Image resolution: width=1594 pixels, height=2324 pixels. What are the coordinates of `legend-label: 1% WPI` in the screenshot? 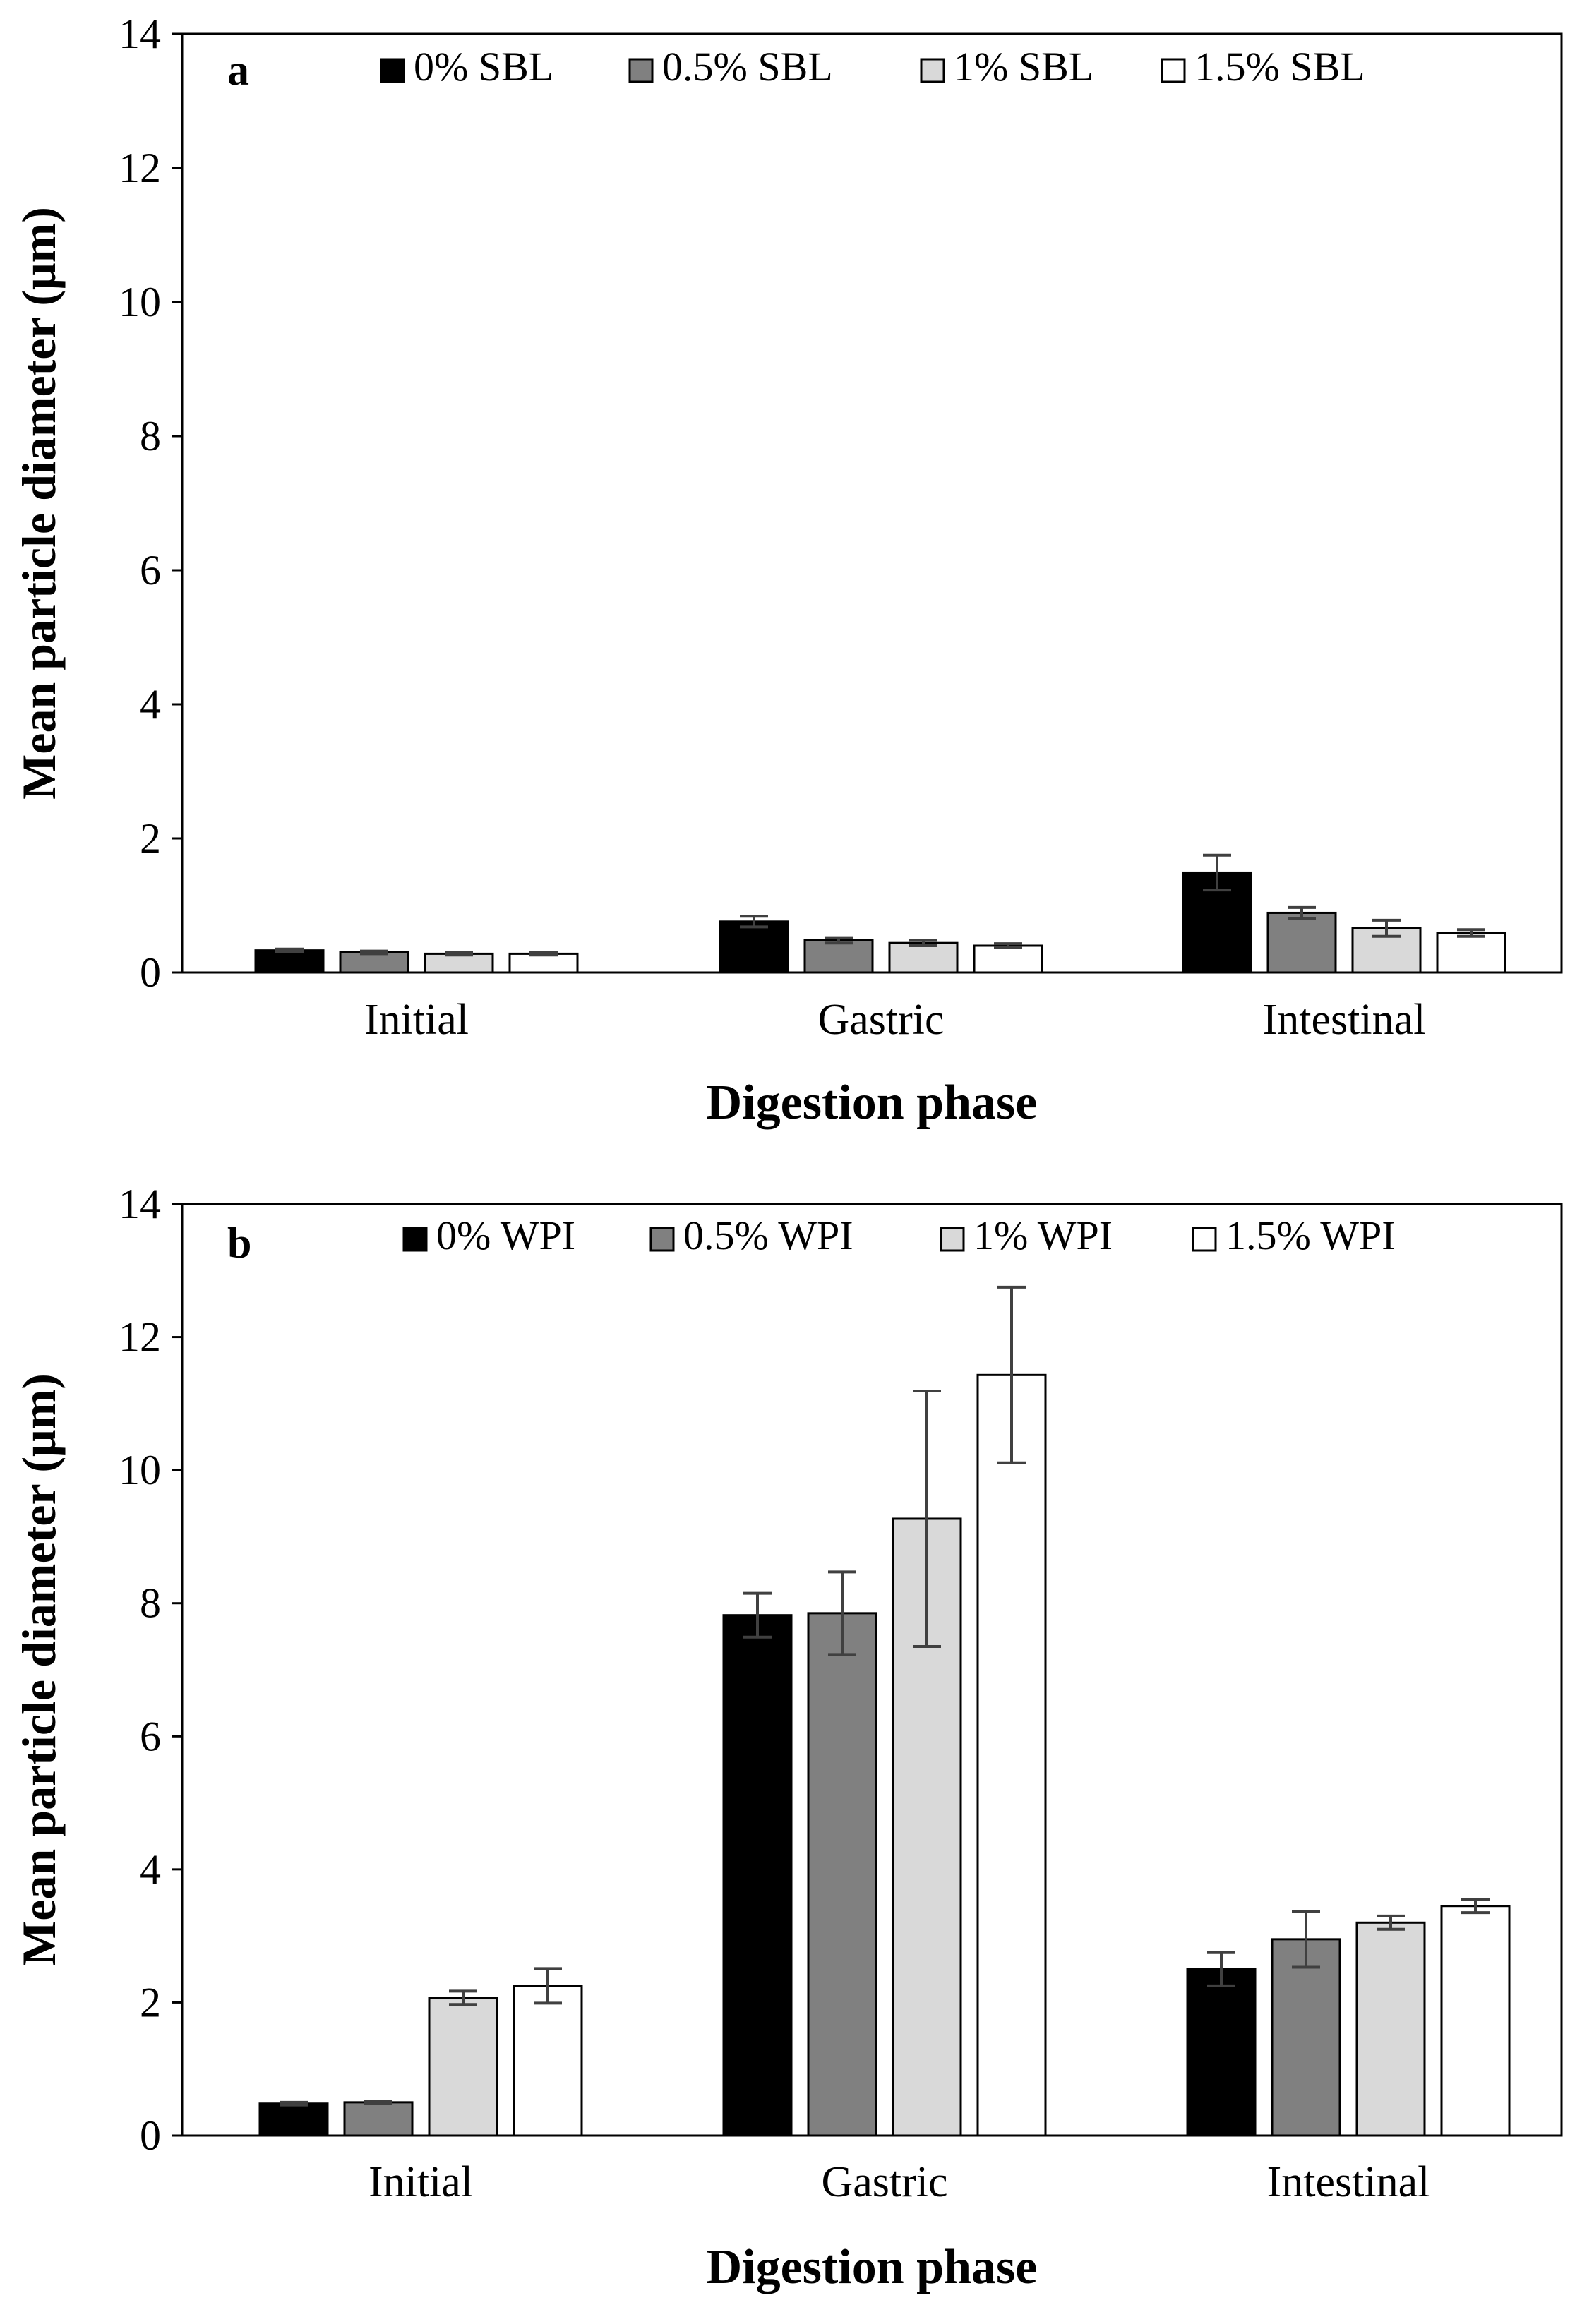 It's located at (1043, 1235).